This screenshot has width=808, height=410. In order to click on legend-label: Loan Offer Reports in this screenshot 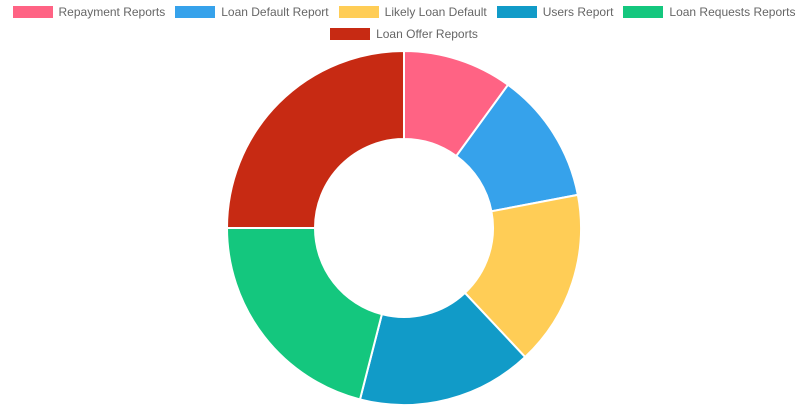, I will do `click(427, 34)`.